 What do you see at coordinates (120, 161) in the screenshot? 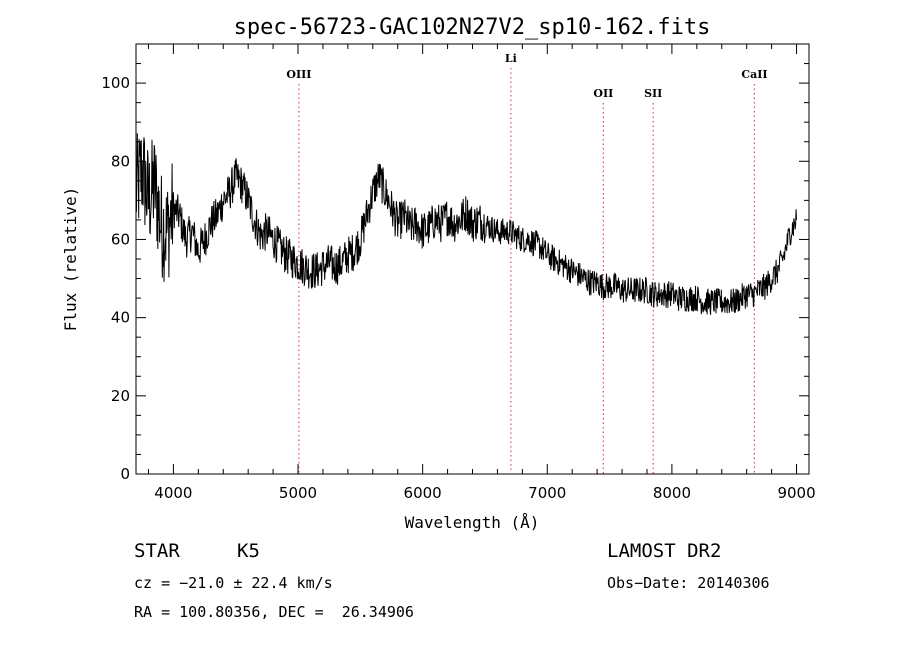
I see `y-tick-label: 80` at bounding box center [120, 161].